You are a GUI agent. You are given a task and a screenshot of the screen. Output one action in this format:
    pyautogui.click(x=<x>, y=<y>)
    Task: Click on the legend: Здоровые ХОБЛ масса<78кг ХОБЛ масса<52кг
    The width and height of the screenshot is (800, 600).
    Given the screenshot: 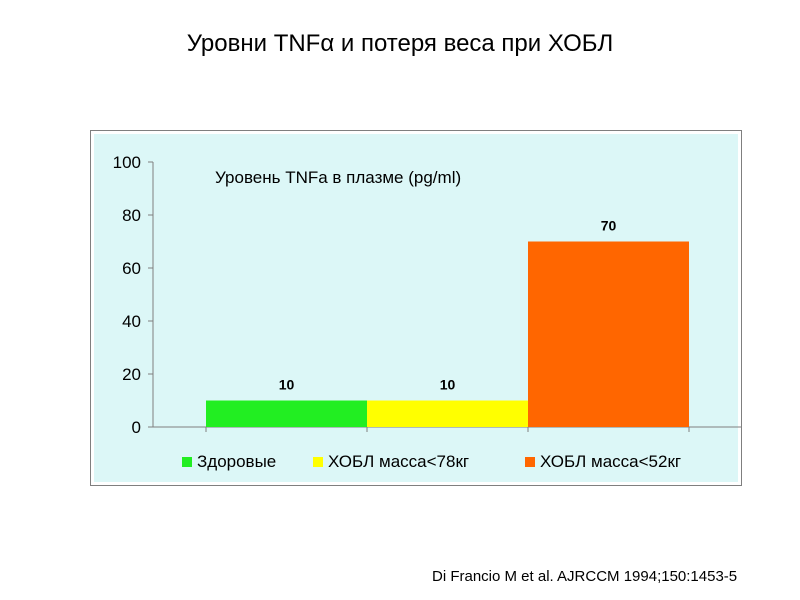 What is the action you would take?
    pyautogui.click(x=431, y=461)
    